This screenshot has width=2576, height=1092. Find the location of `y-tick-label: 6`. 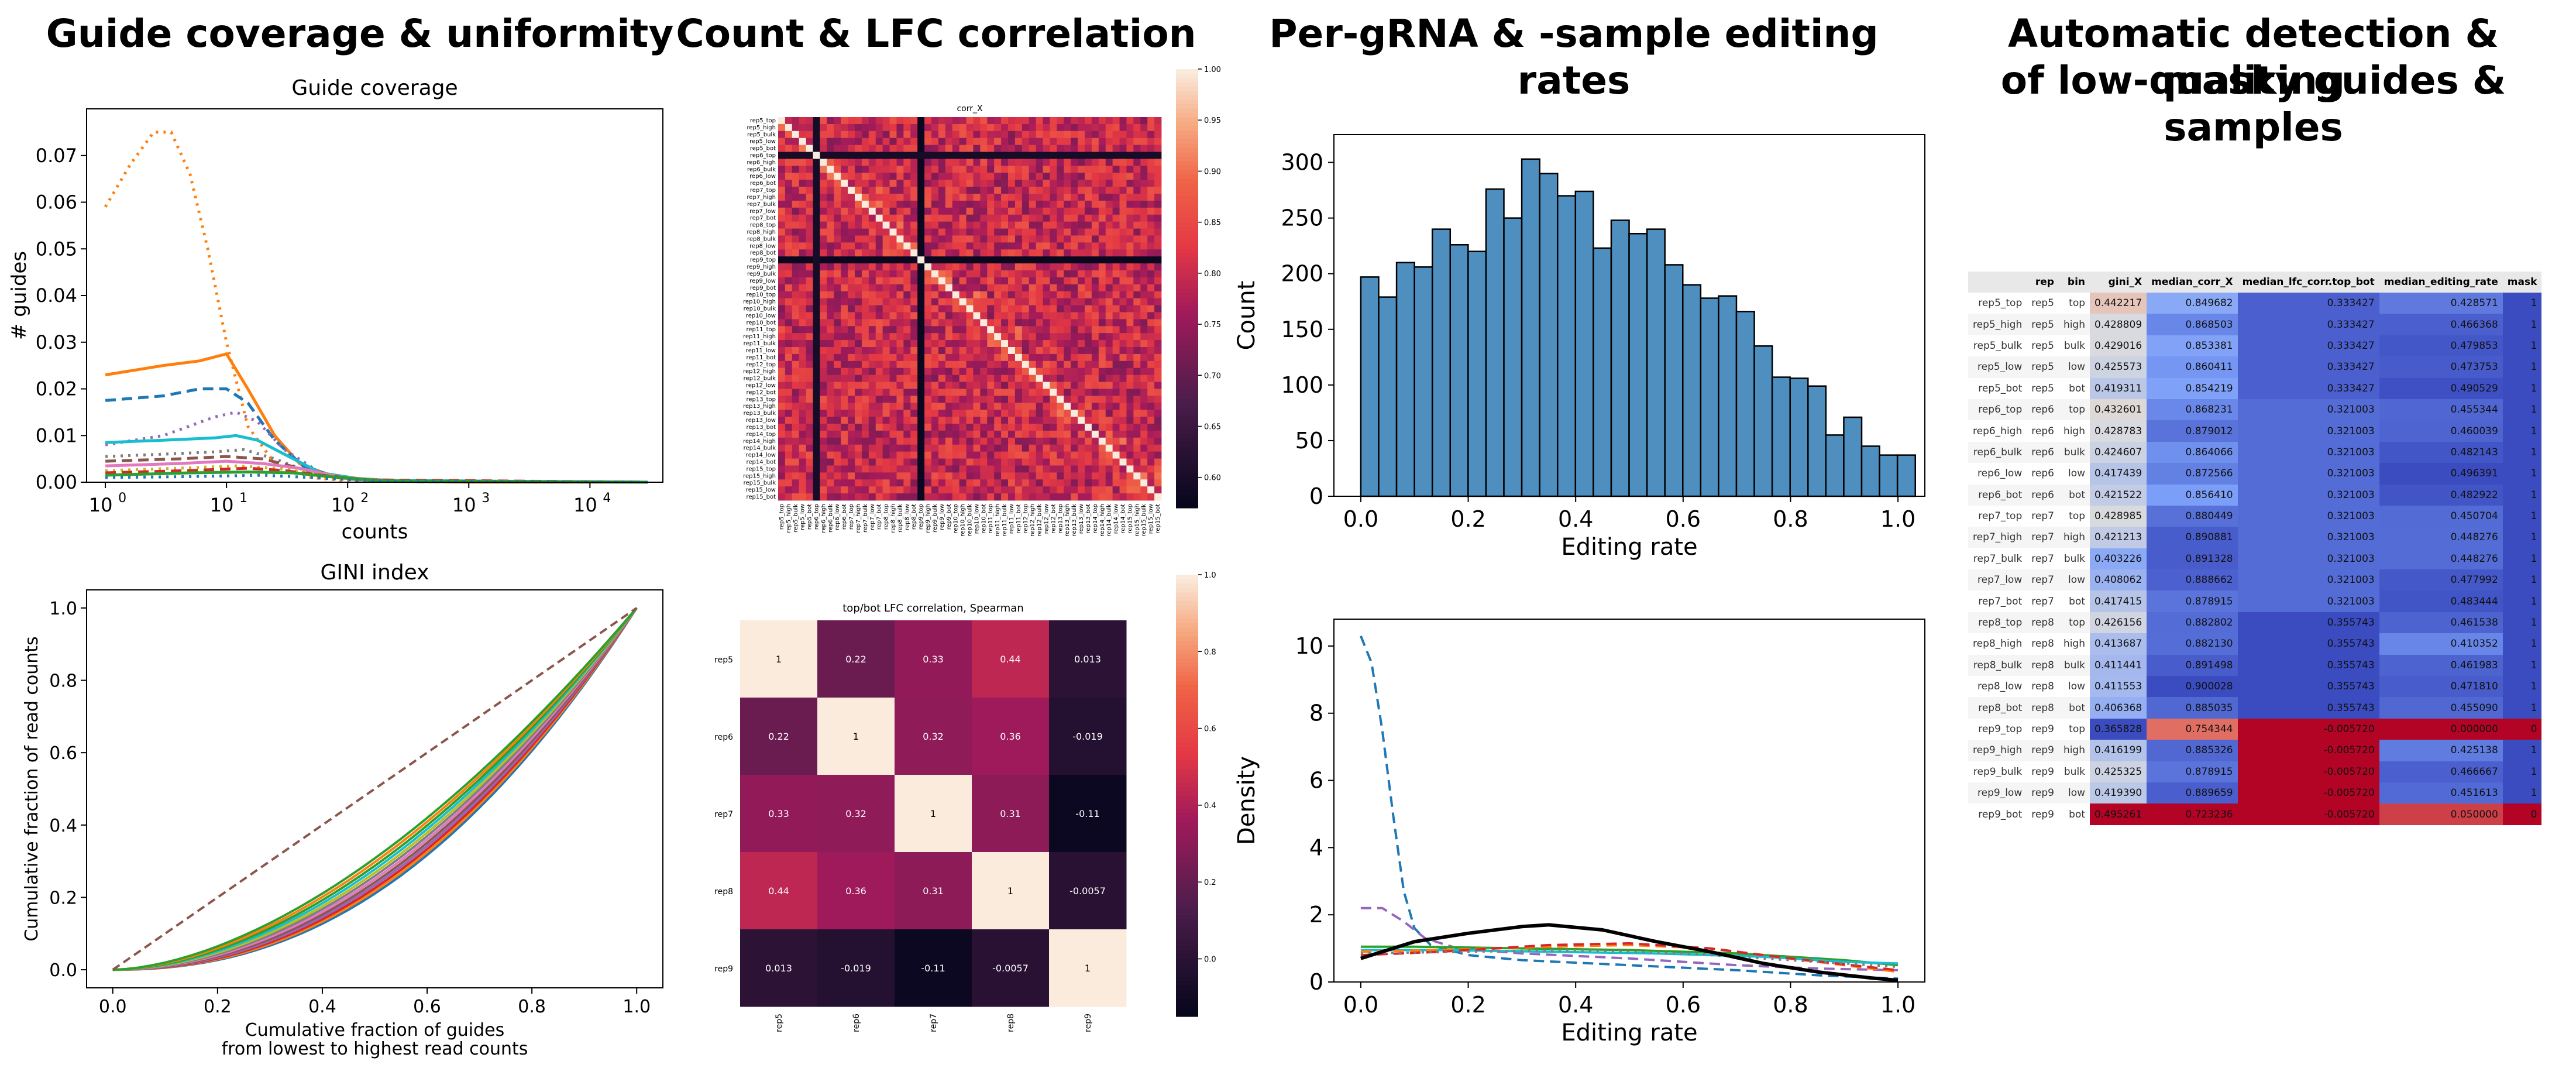

y-tick-label: 6 is located at coordinates (1316, 781).